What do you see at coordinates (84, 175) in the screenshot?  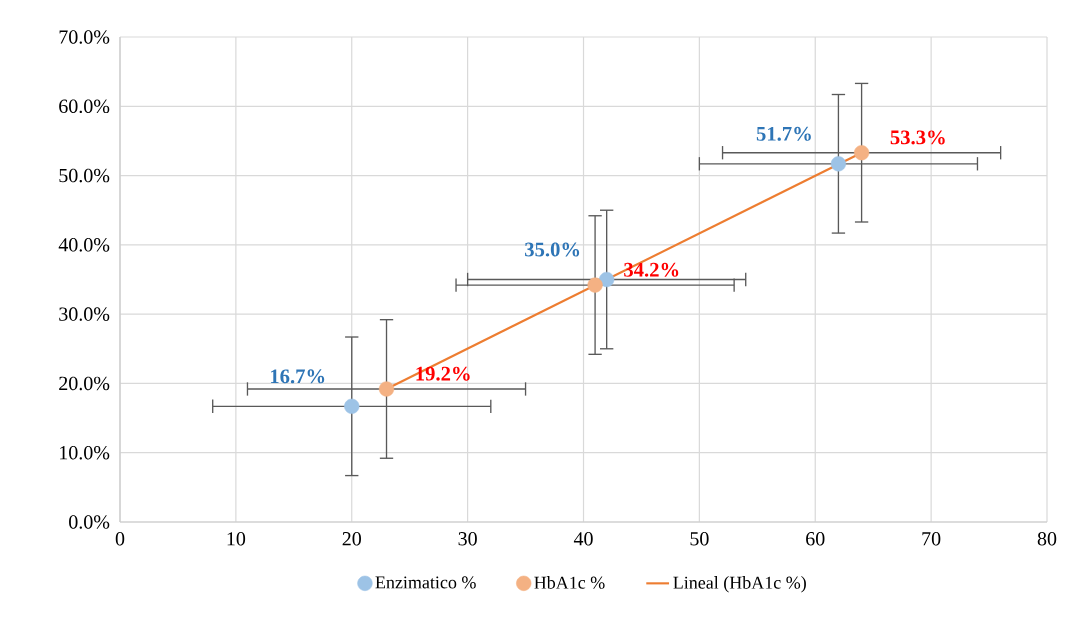 I see `y-tick-label: 50.0%` at bounding box center [84, 175].